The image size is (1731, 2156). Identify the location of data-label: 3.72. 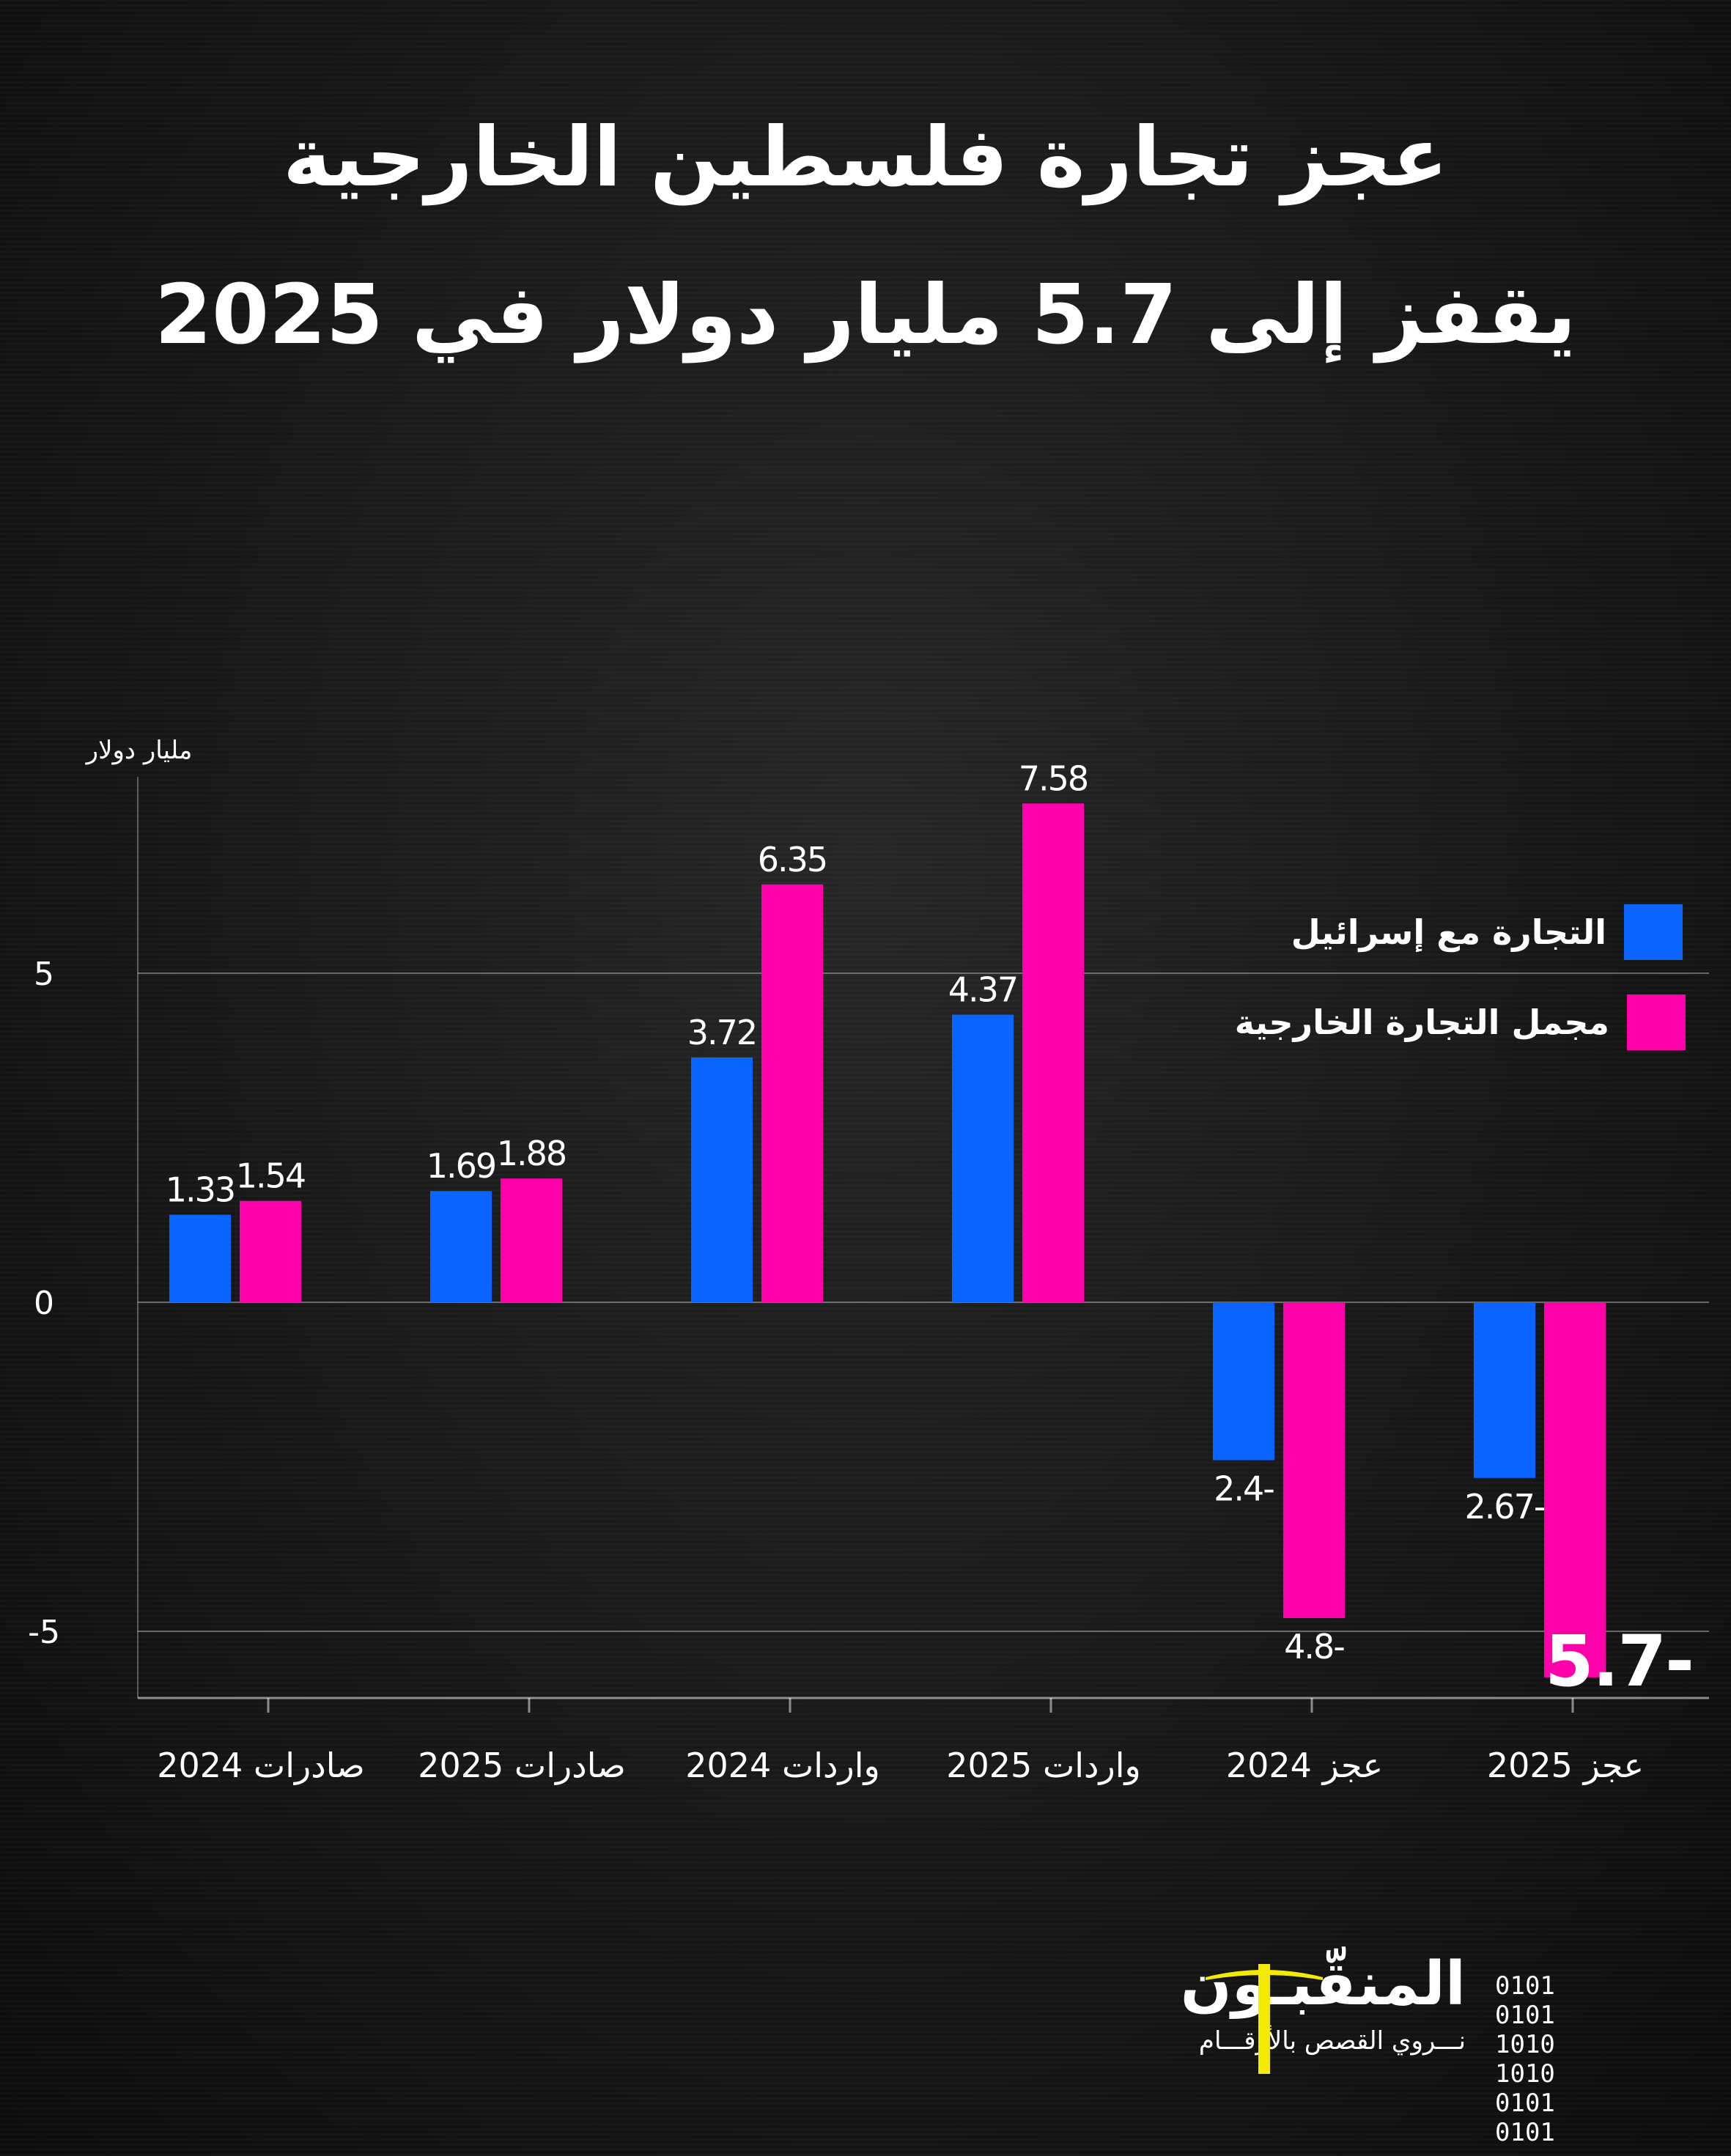
(721, 1032).